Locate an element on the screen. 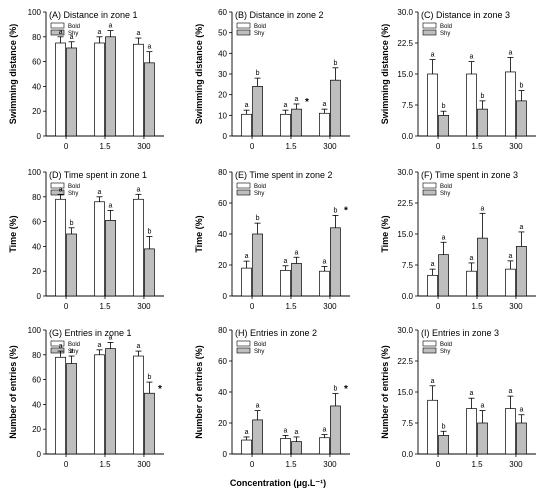 Image resolution: width=550 pixels, height=491 pixels. x-tick-label: 1.5 is located at coordinates (291, 146).